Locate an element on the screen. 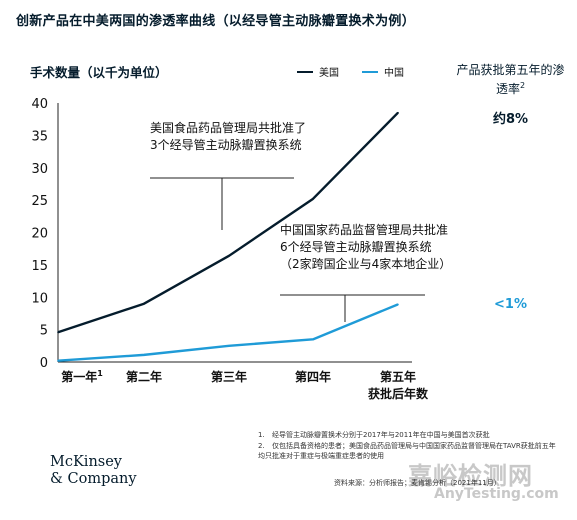  x-axis-label: 获批后年数 is located at coordinates (398, 393).